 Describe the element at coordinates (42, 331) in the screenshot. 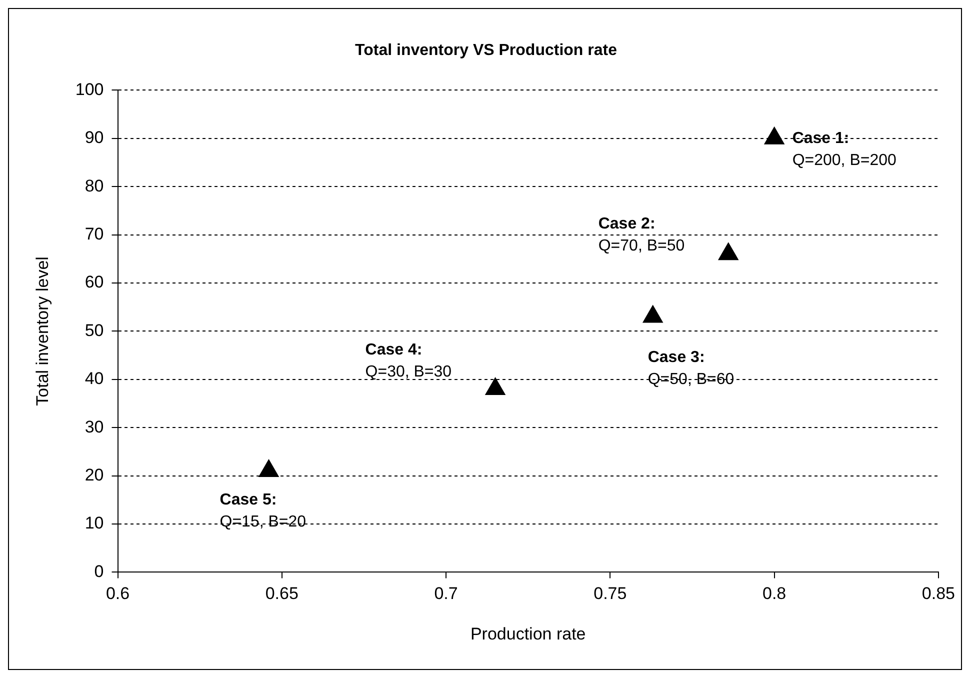

I see `y-axis-title: Total inventory level` at that location.